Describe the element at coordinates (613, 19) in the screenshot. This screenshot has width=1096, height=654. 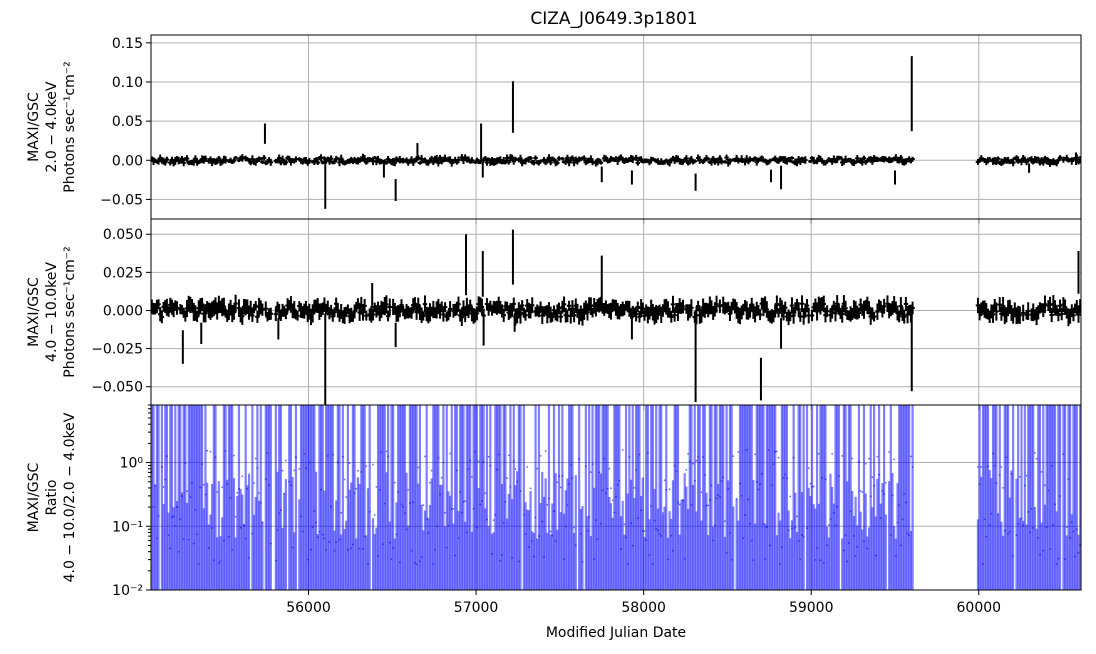
I see `chart-title: CIZA_J0649.3p1801` at that location.